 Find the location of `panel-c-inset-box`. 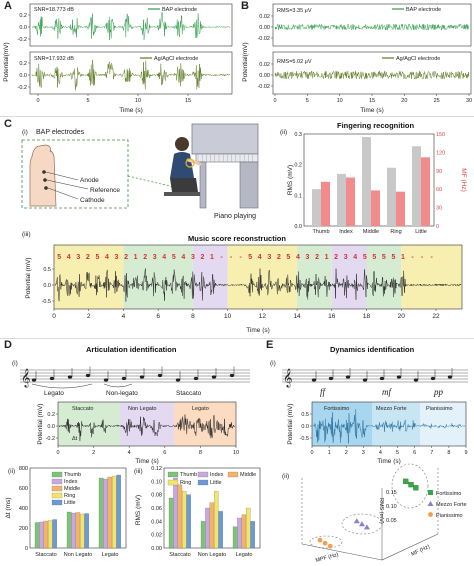

panel-c-inset-box is located at coordinates (75, 174).